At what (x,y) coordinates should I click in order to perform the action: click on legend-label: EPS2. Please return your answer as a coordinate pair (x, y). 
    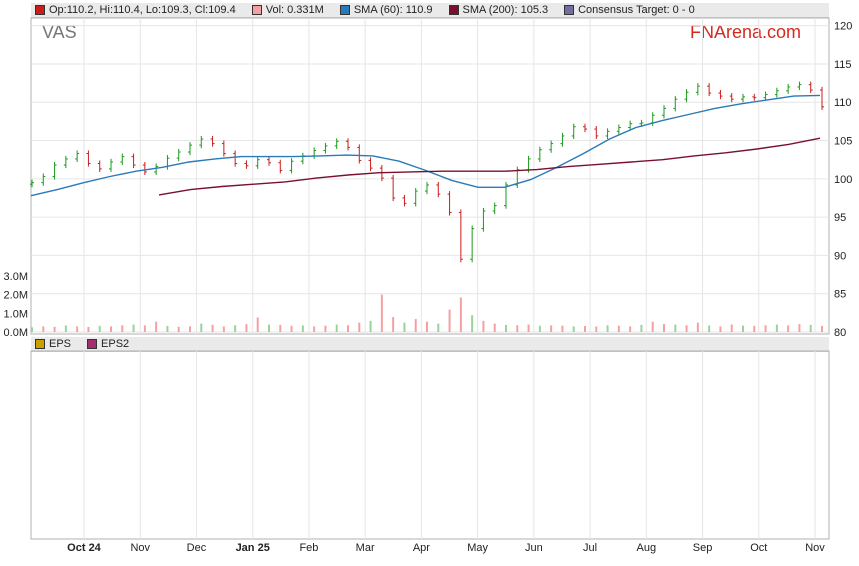
    Looking at the image, I should click on (115, 344).